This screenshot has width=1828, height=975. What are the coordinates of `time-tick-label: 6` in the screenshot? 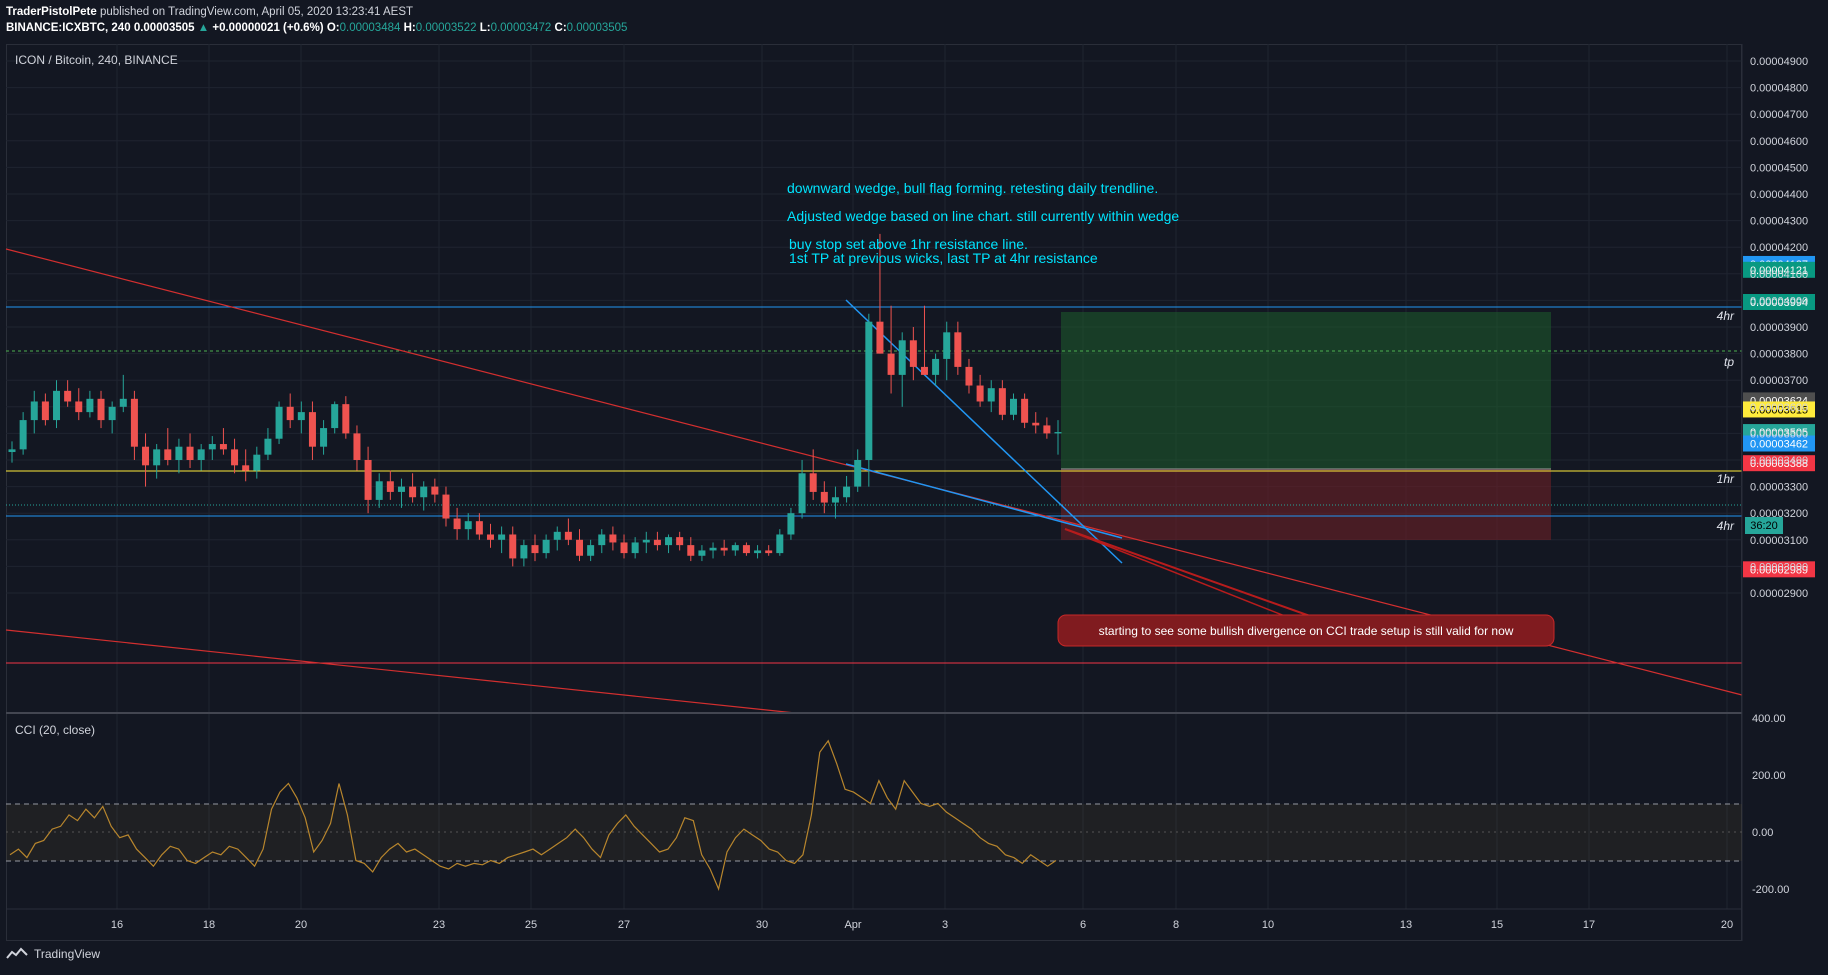 It's located at (1083, 925).